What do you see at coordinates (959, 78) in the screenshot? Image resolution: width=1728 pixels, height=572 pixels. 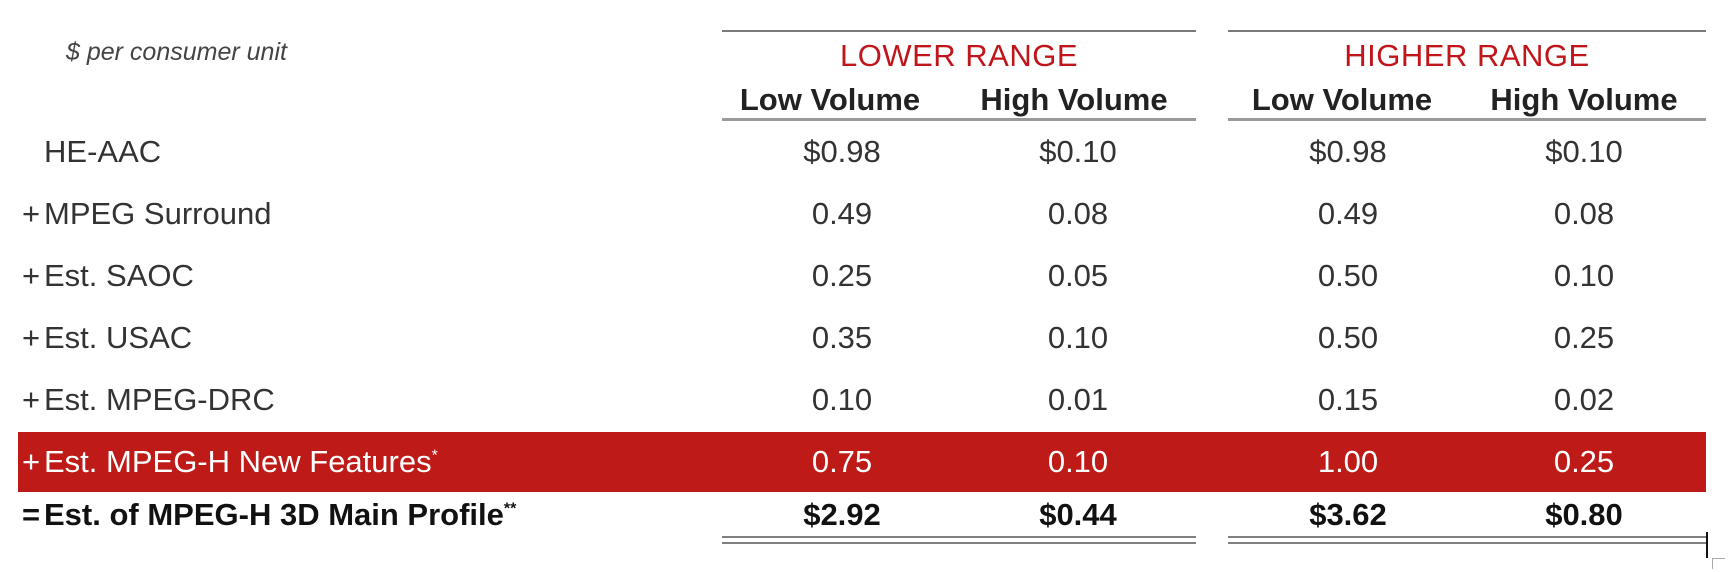 I see `group-header-lower-range: LOWER RANGE Low Volume High Volume` at bounding box center [959, 78].